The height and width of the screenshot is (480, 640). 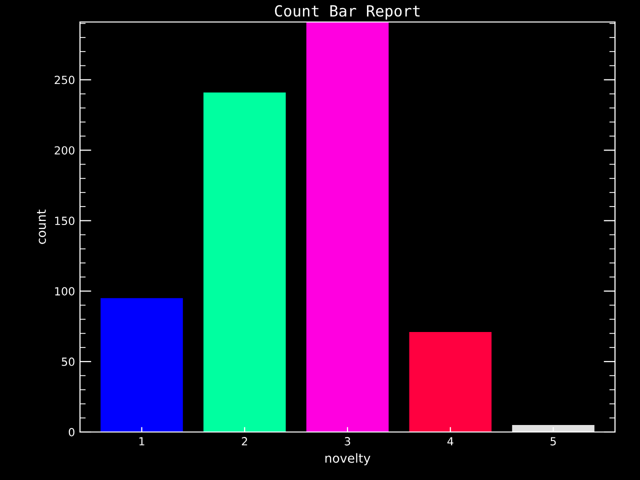 What do you see at coordinates (64, 80) in the screenshot?
I see `y-tick-label: 250` at bounding box center [64, 80].